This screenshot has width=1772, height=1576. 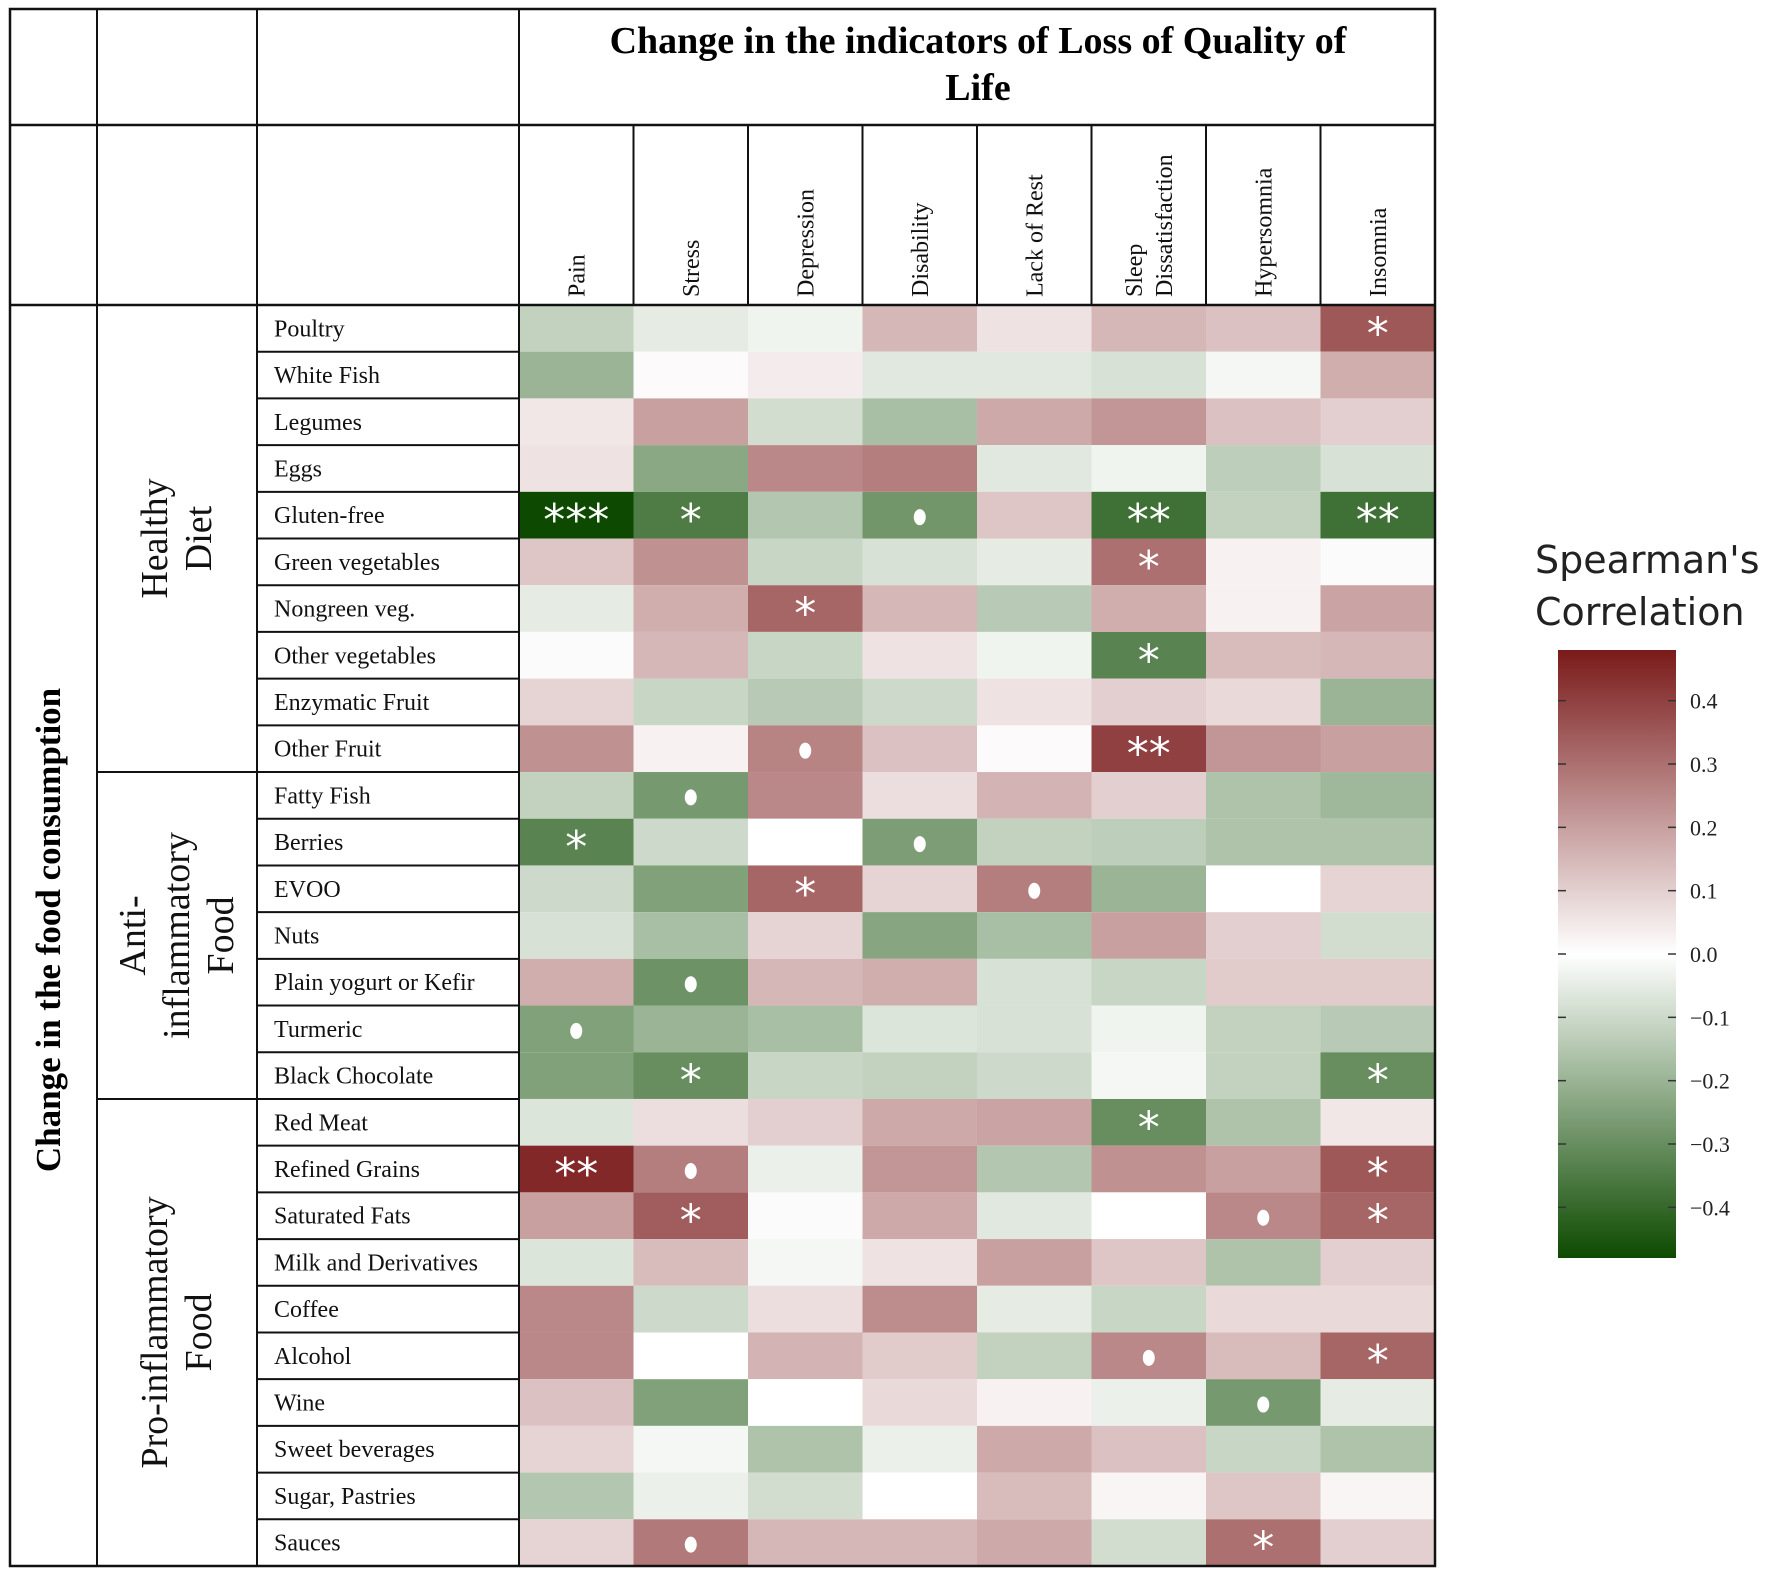 I want to click on row-label: Black Chocolate, so click(x=353, y=1077).